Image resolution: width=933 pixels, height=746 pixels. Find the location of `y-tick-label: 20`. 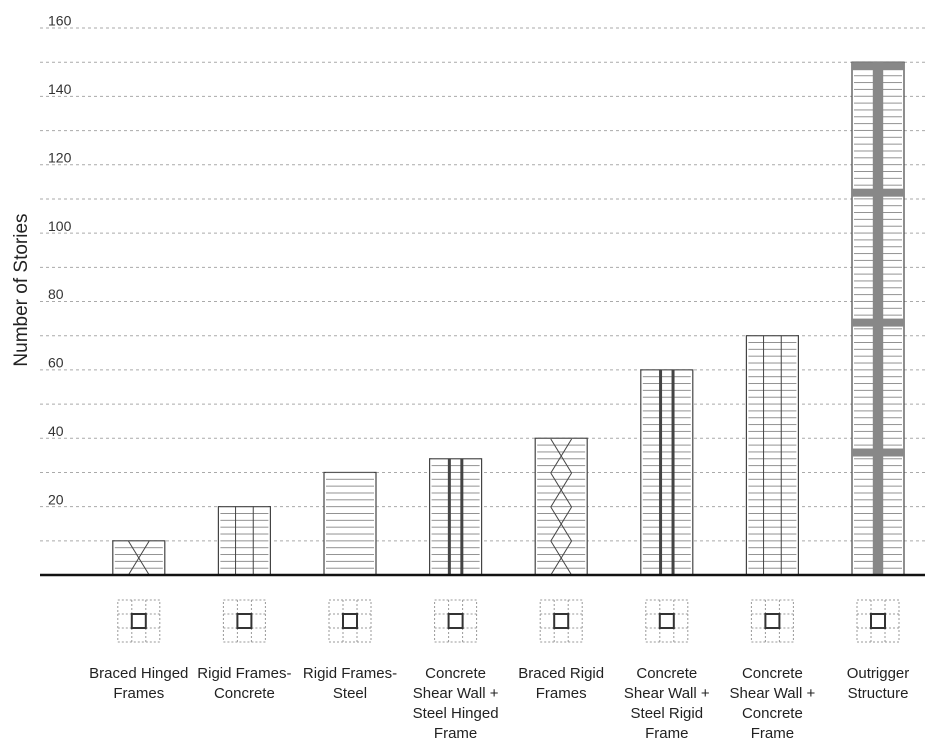

y-tick-label: 20 is located at coordinates (56, 499).